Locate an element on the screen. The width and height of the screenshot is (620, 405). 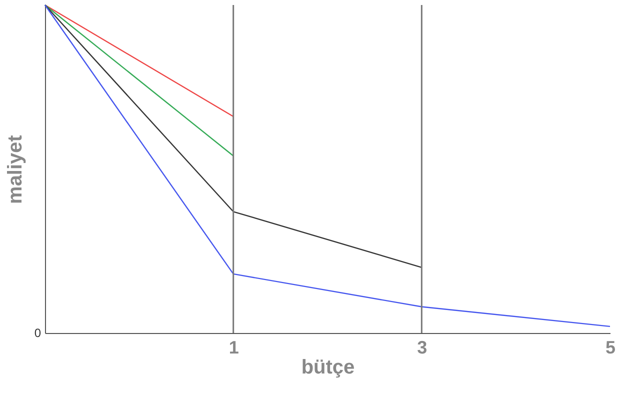
x-tick-label: 5 is located at coordinates (610, 348).